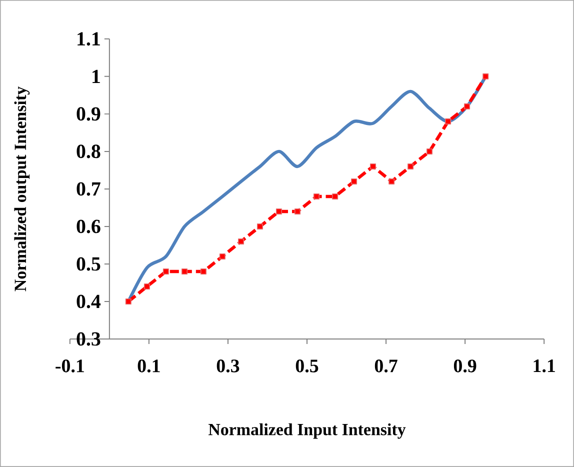 The image size is (574, 467). What do you see at coordinates (22, 189) in the screenshot?
I see `y-axis-title: Normalized output Intensity` at bounding box center [22, 189].